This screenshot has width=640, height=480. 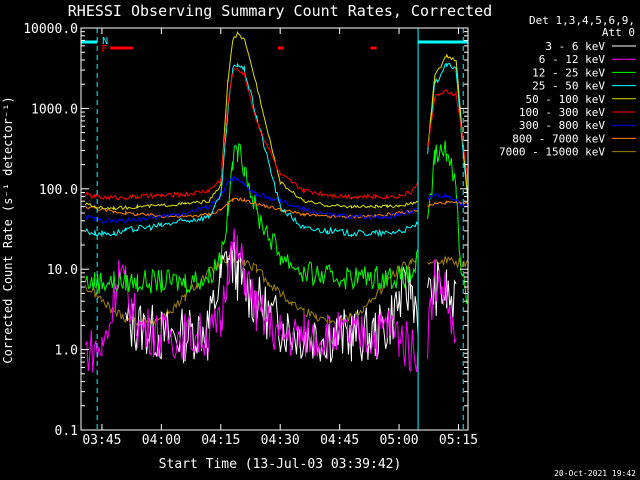 What do you see at coordinates (8, 229) in the screenshot?
I see `y-axis-label: Corrected Count Rate (s⁻¹ detector⁻¹)` at bounding box center [8, 229].